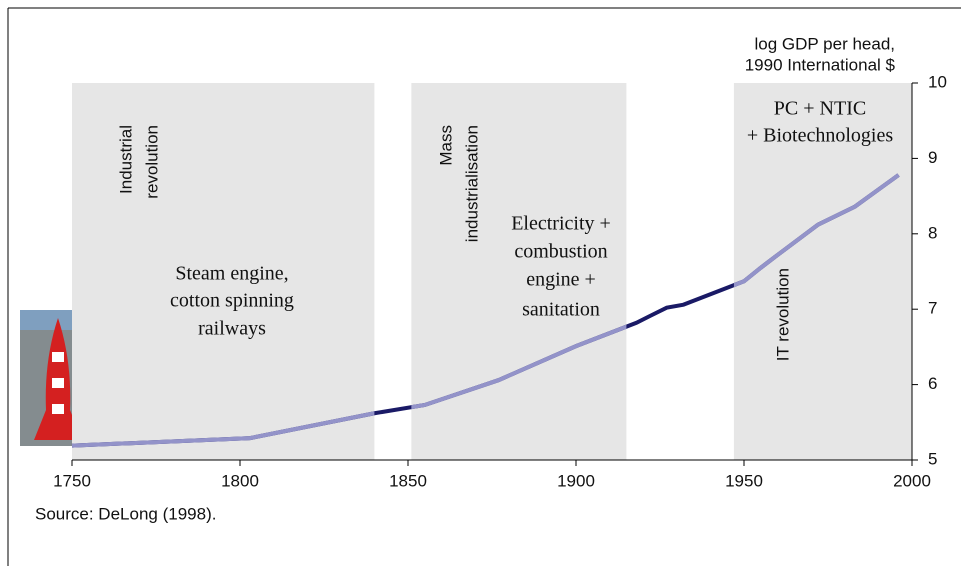  Describe the element at coordinates (932, 157) in the screenshot. I see `y-tick-label: 9` at that location.